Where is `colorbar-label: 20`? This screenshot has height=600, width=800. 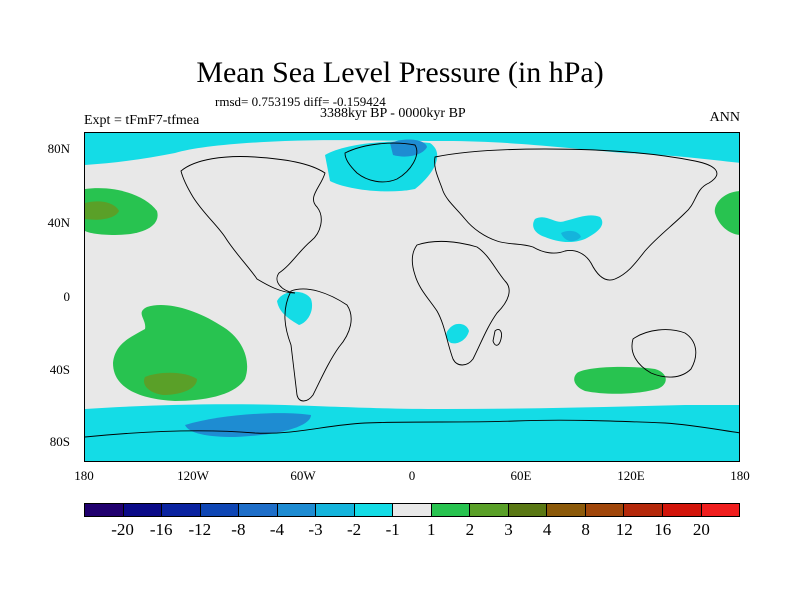 colorbar-label: 20 is located at coordinates (701, 529).